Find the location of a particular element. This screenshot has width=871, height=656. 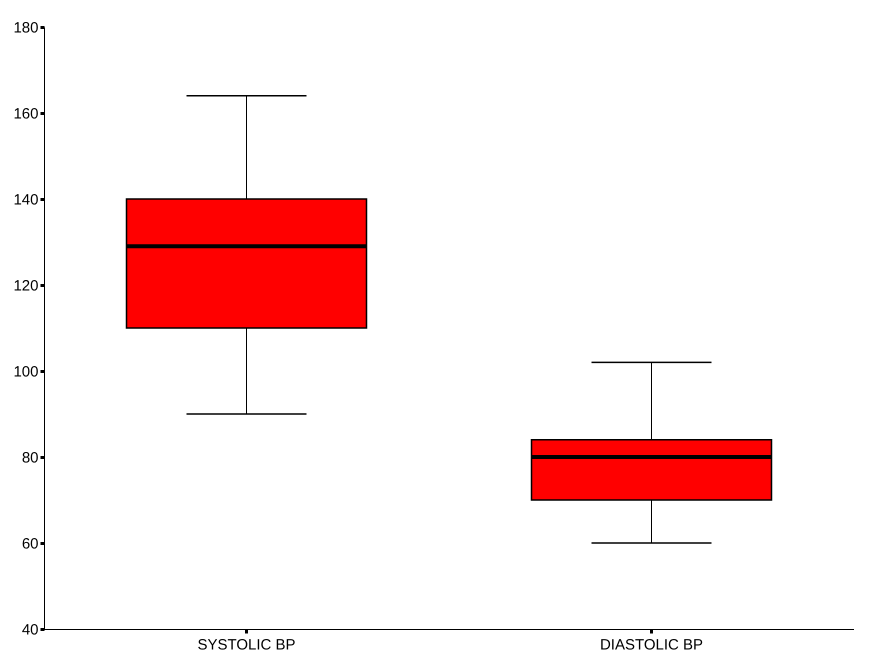

y-tick-label: 140 is located at coordinates (25, 200).